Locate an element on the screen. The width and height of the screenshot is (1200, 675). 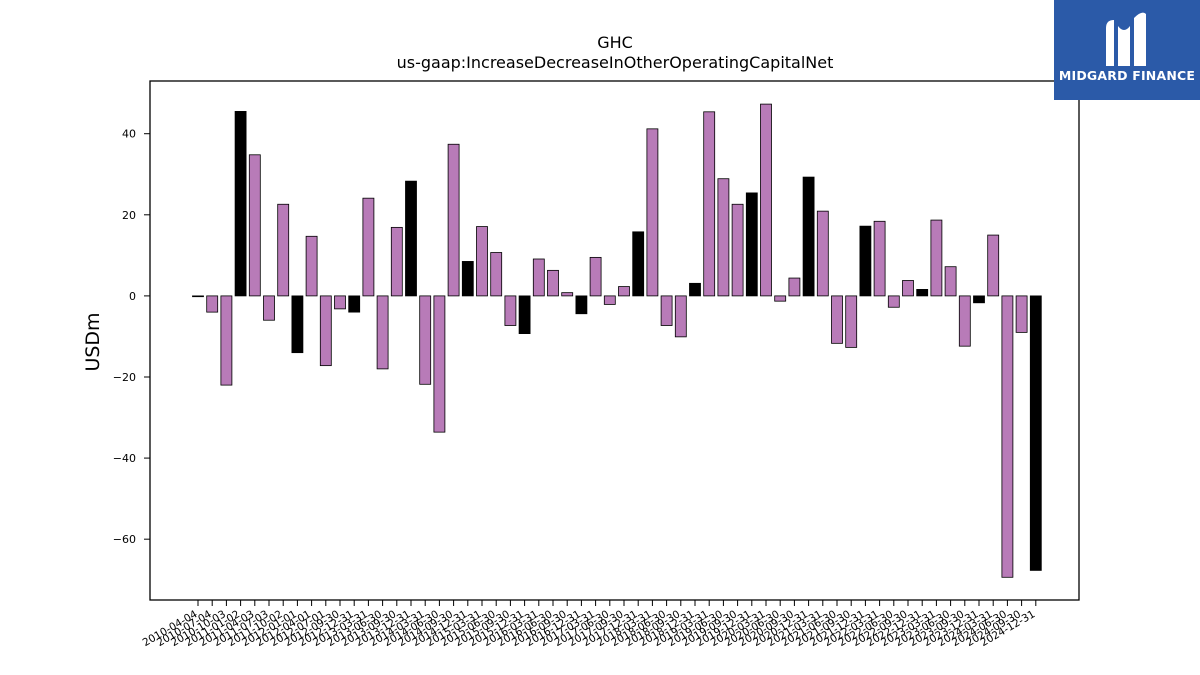
logo-text: MIDGARD FINANCE is located at coordinates (1127, 75).